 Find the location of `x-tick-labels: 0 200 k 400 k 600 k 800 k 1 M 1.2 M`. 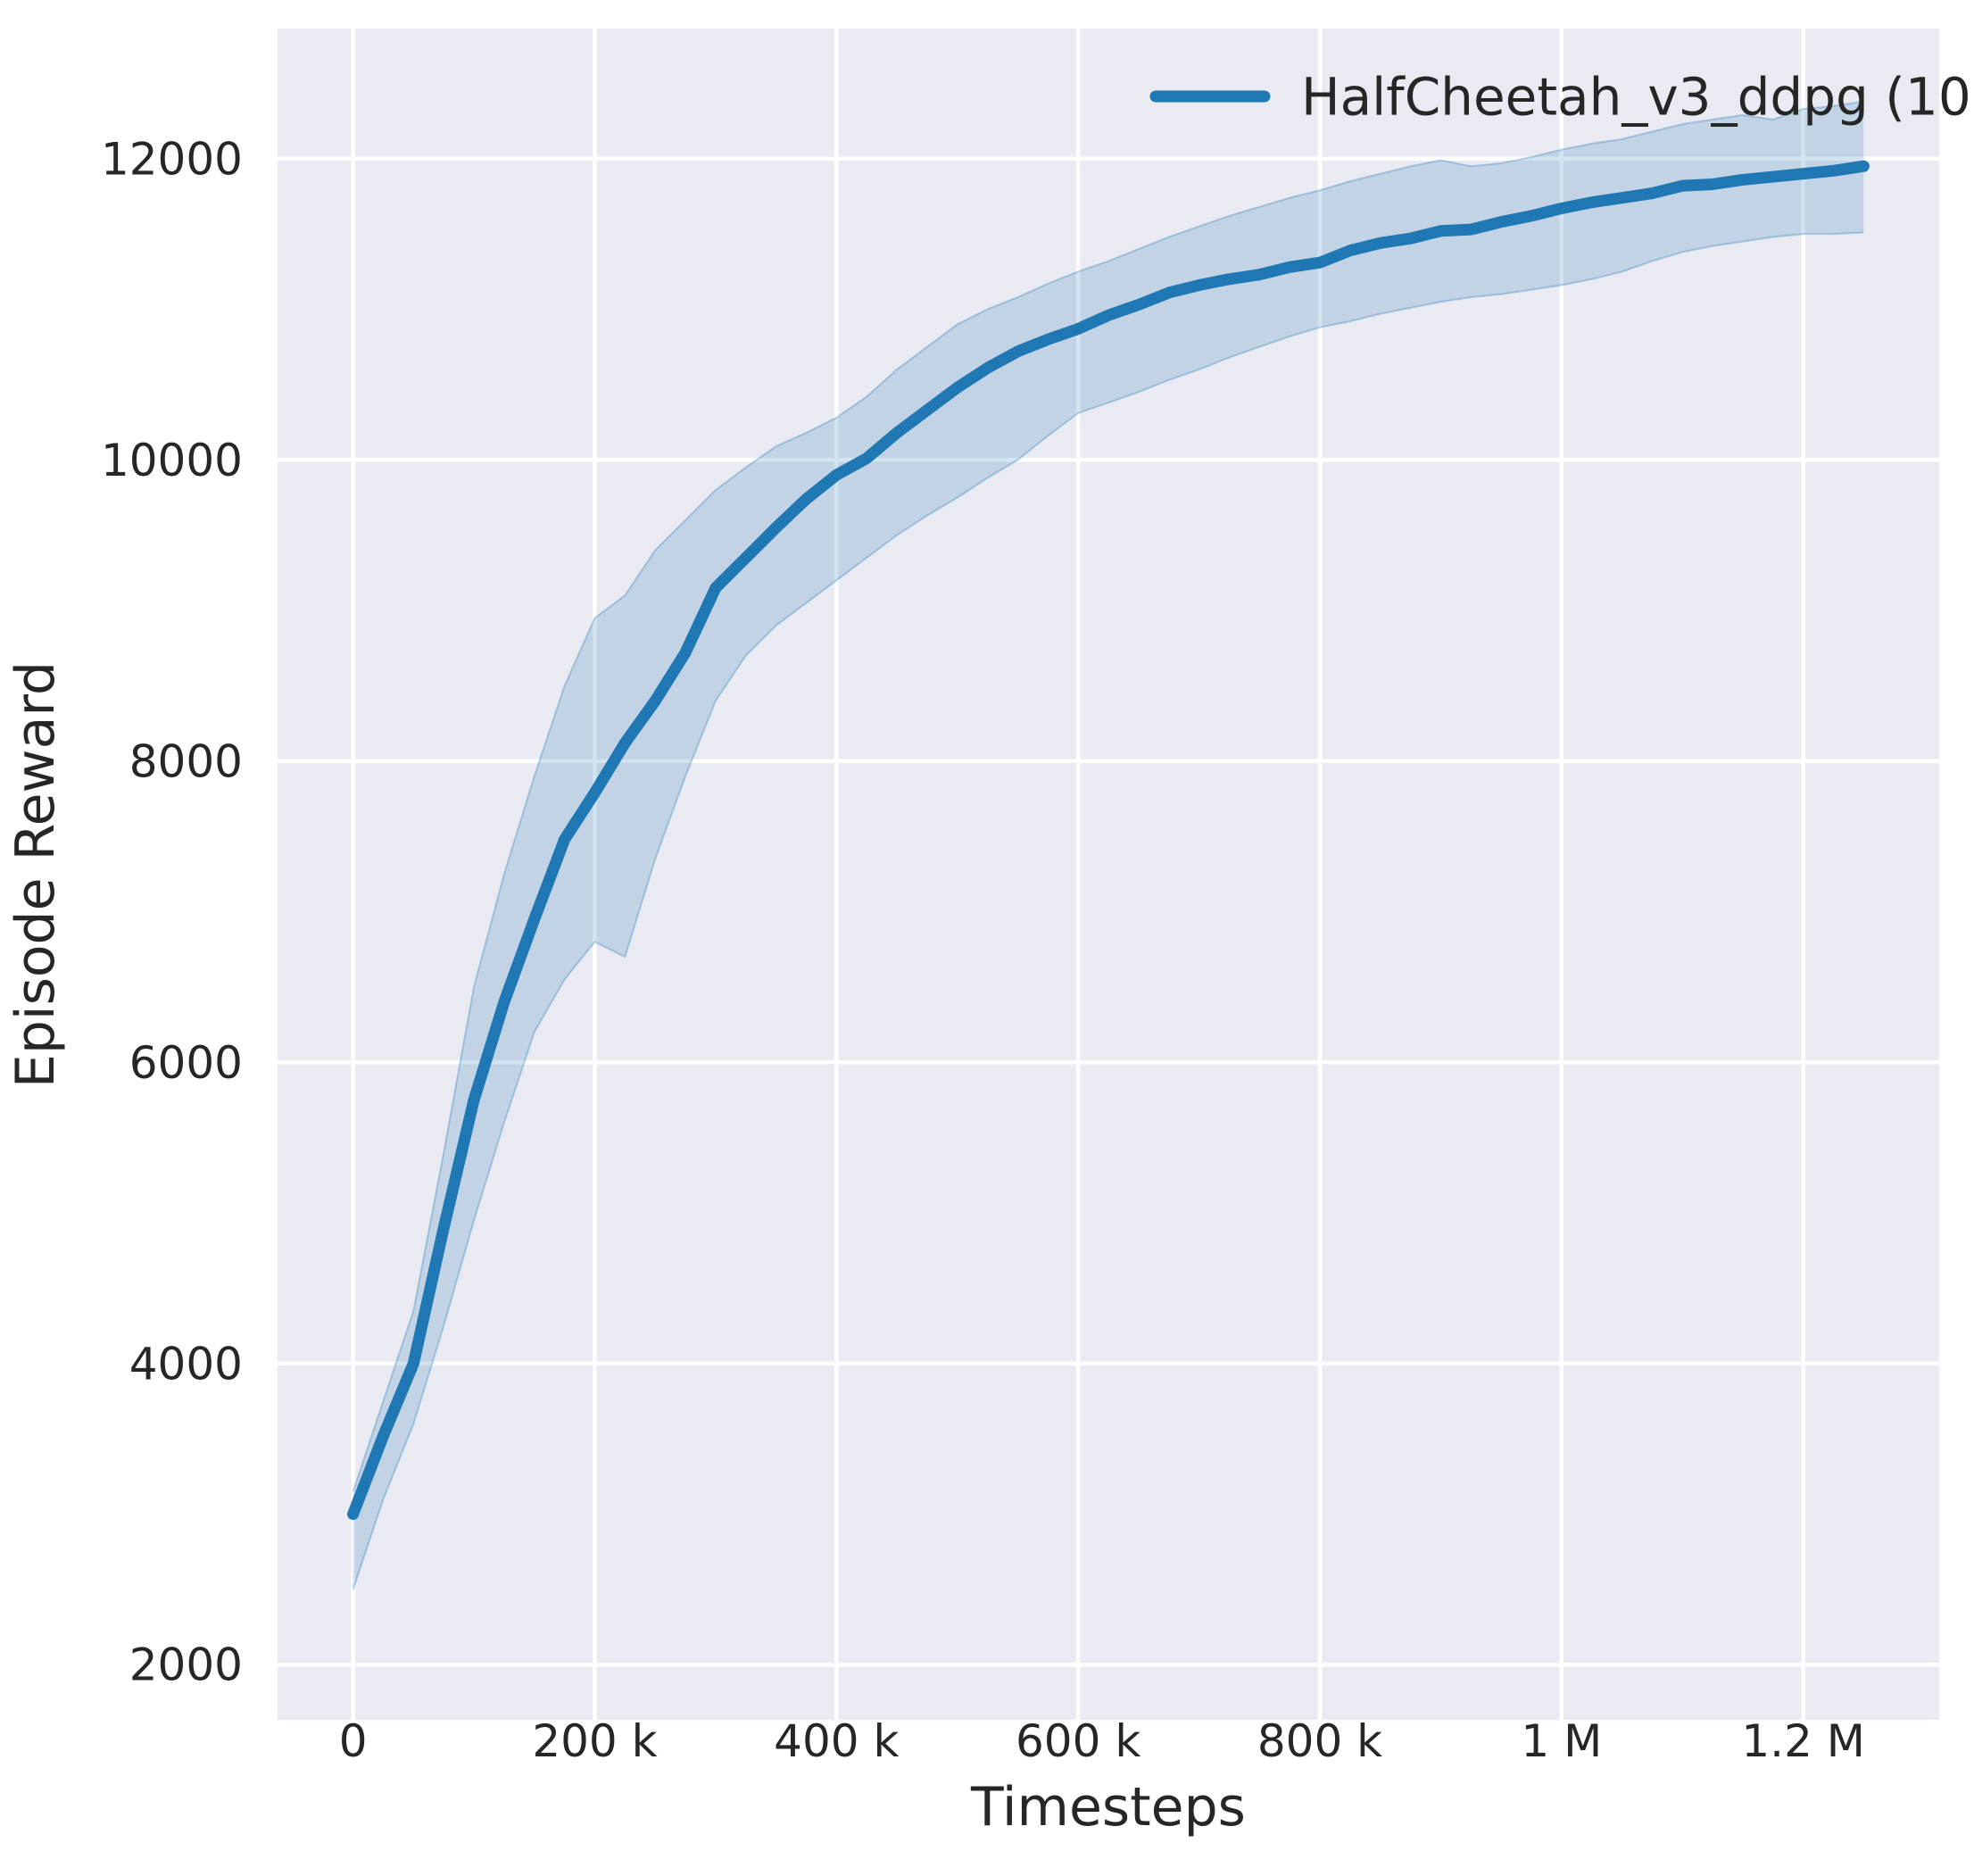

x-tick-labels: 0 200 k 400 k 600 k 800 k 1 M 1.2 M is located at coordinates (1102, 1741).